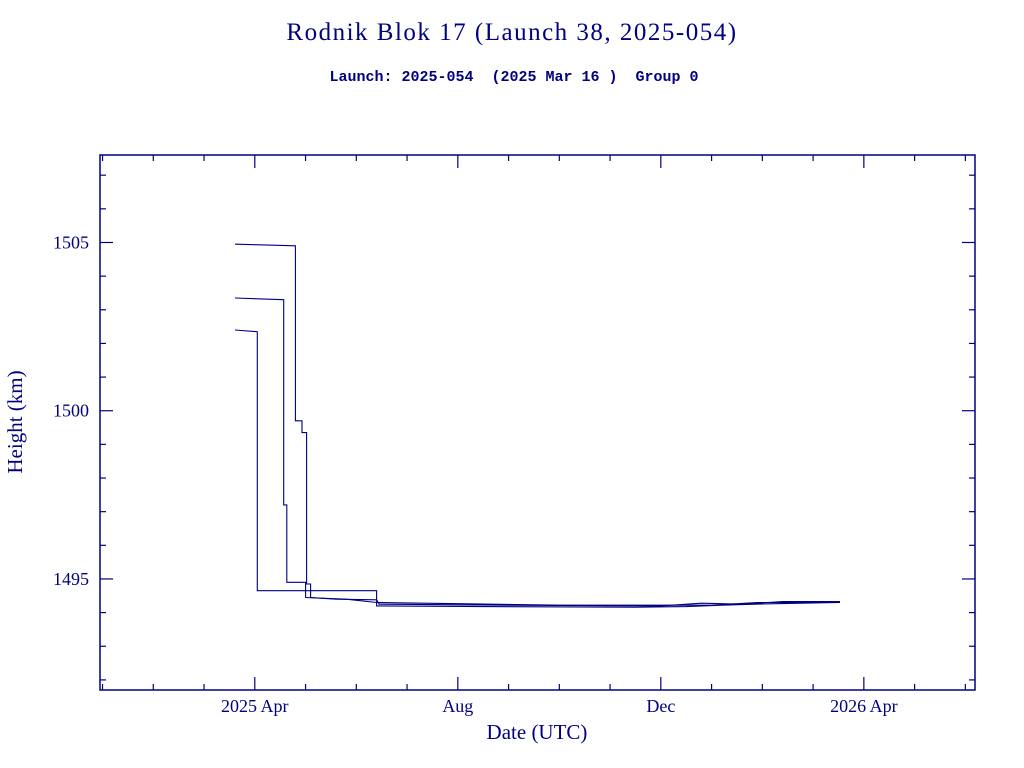 Image resolution: width=1024 pixels, height=768 pixels. What do you see at coordinates (513, 77) in the screenshot?
I see `chart-subtitle: Launch: 2025-054 (2025 Mar 16 ) Group 0` at bounding box center [513, 77].